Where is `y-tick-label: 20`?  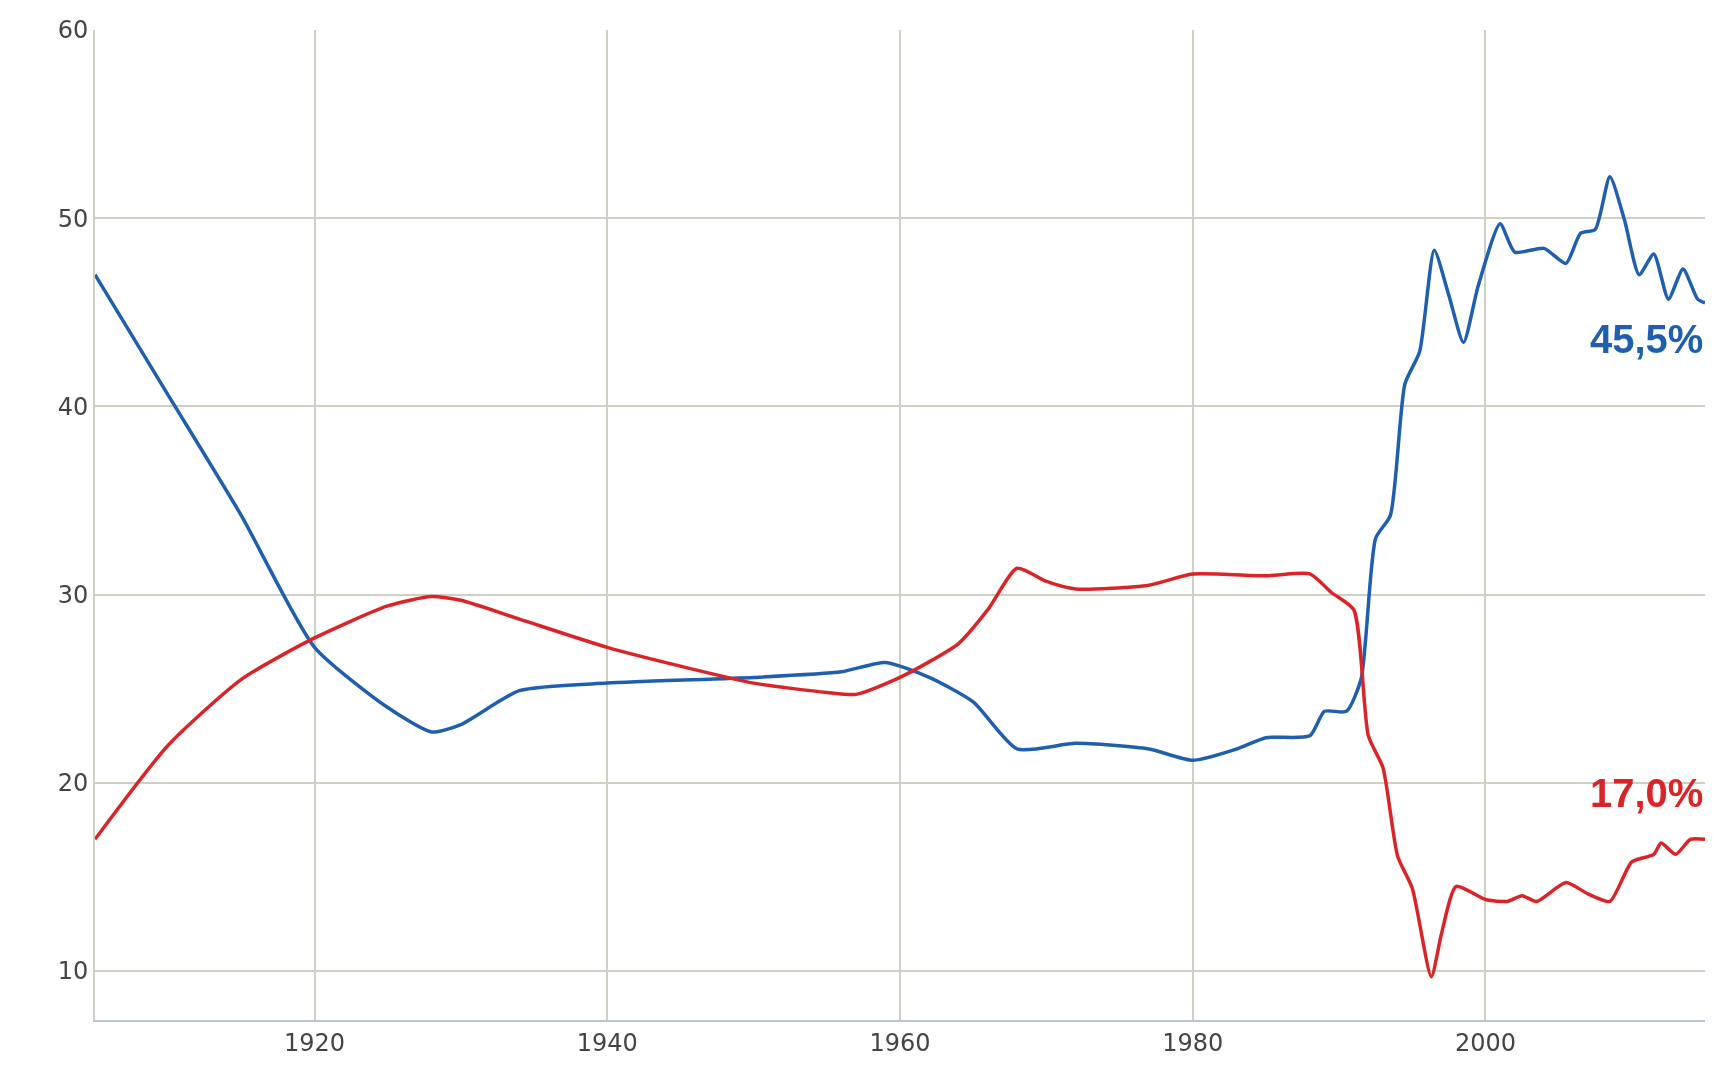
y-tick-label: 20 is located at coordinates (73, 783).